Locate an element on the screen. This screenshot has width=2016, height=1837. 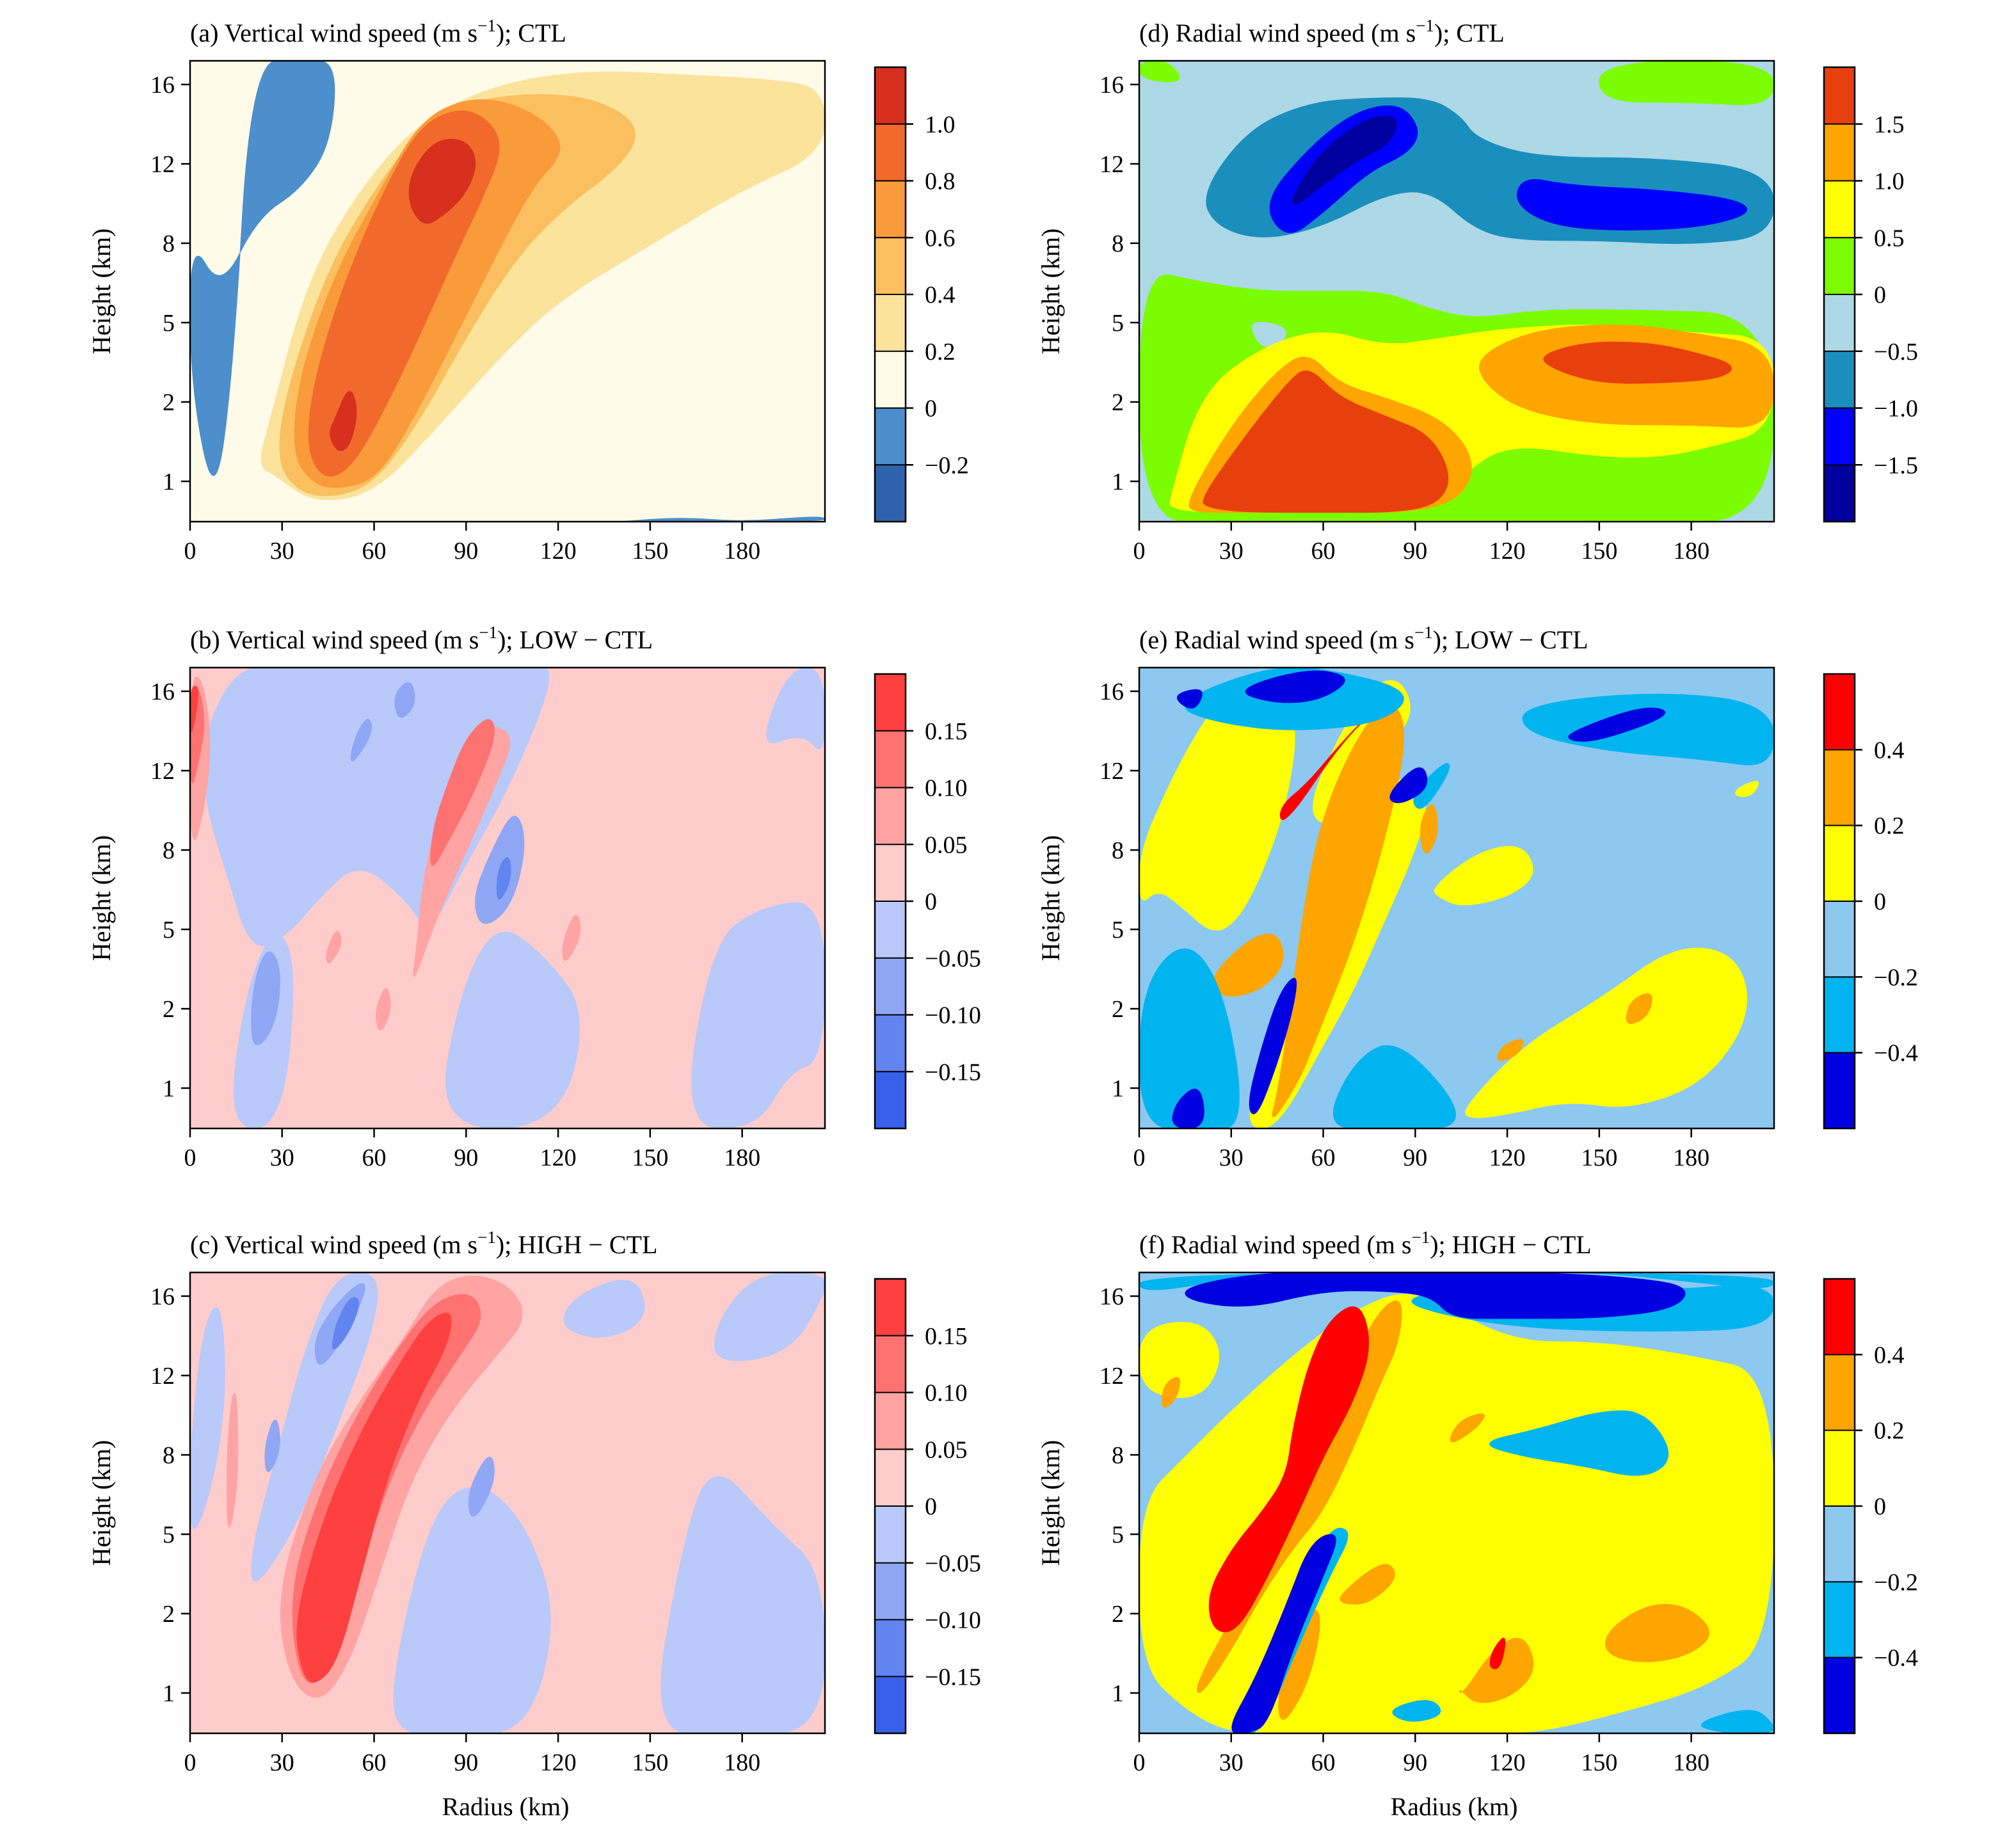
colorbar-label: 0.10 is located at coordinates (946, 788).